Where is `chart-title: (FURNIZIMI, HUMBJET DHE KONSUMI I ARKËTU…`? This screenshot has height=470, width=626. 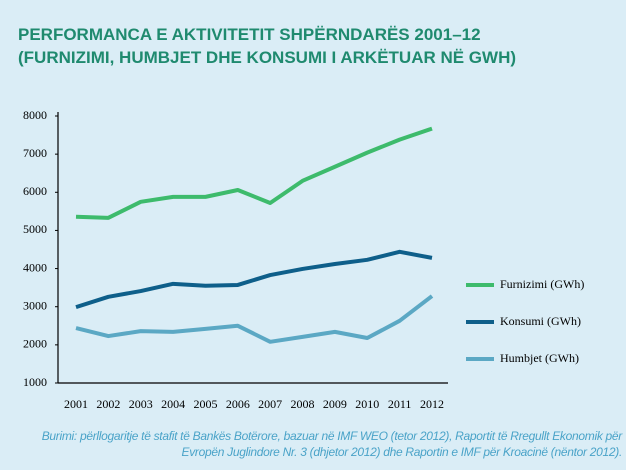 chart-title: (FURNIZIMI, HUMBJET DHE KONSUMI I ARKËTU… is located at coordinates (267, 57).